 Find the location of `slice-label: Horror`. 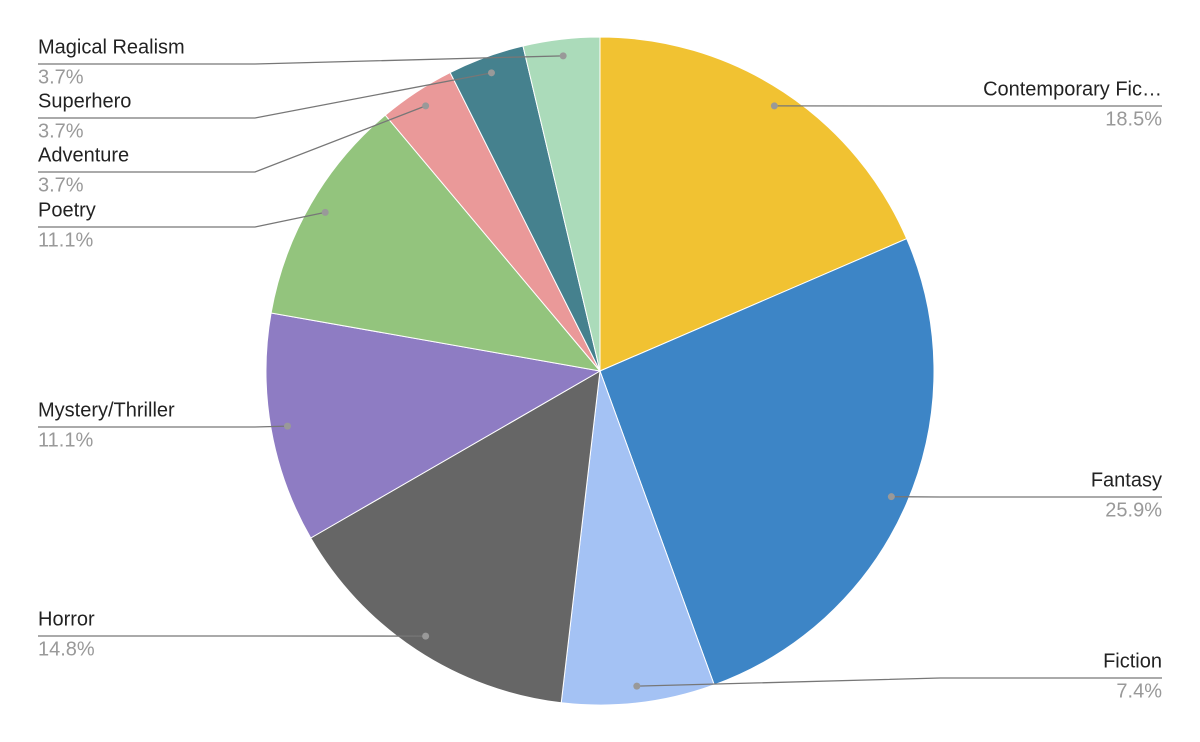

slice-label: Horror is located at coordinates (66, 619).